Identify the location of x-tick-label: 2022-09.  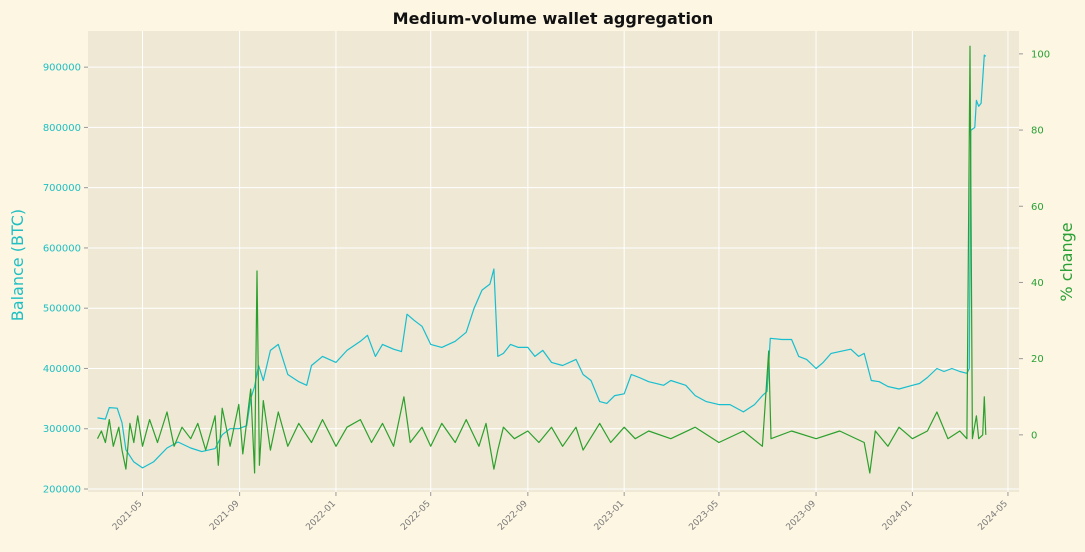
(513, 516).